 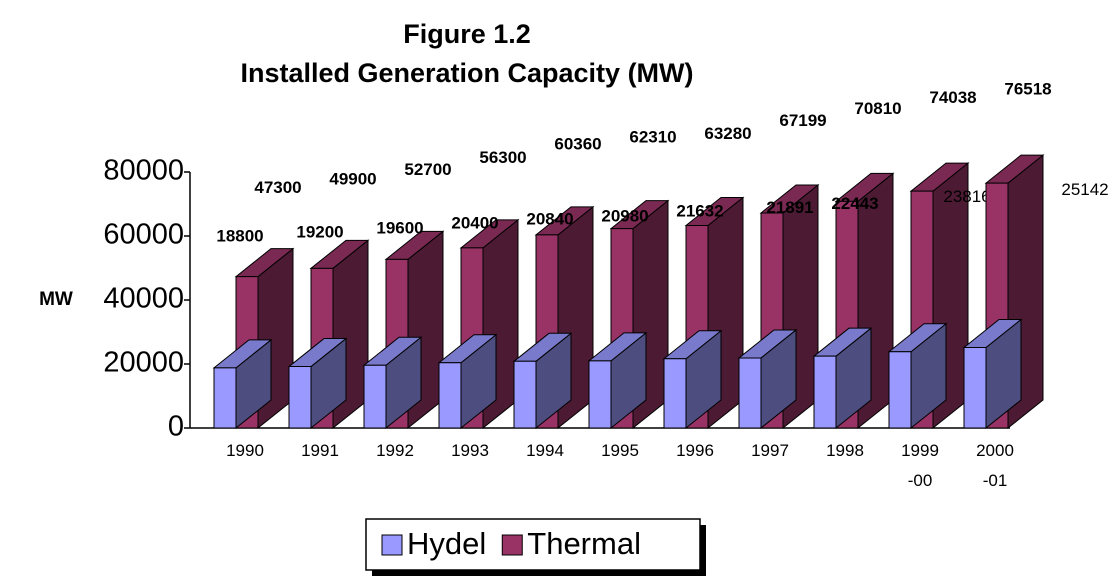 What do you see at coordinates (620, 450) in the screenshot?
I see `x-tick-label: 1995` at bounding box center [620, 450].